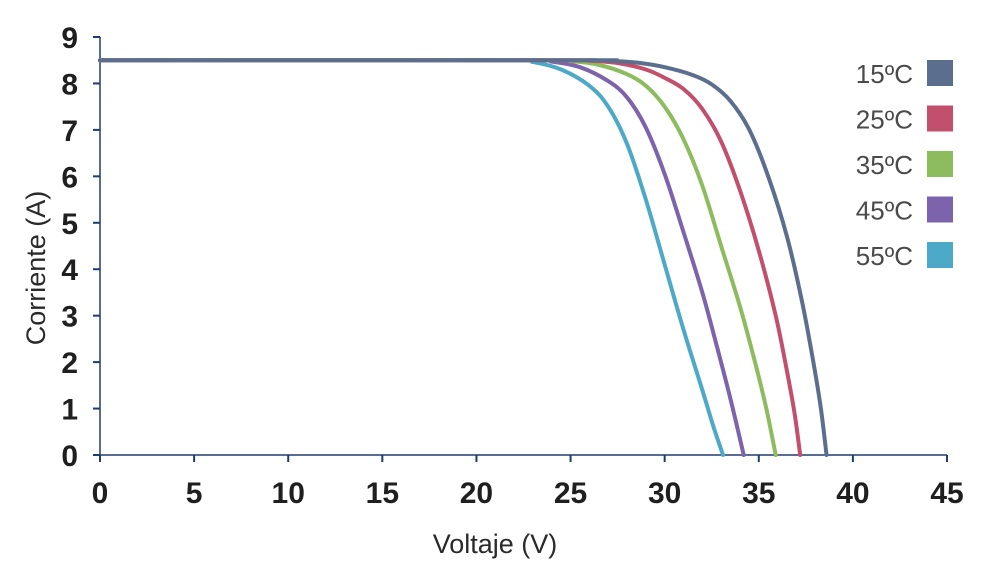 This screenshot has width=1000, height=569. Describe the element at coordinates (884, 120) in the screenshot. I see `legend-label: 25ºC` at that location.